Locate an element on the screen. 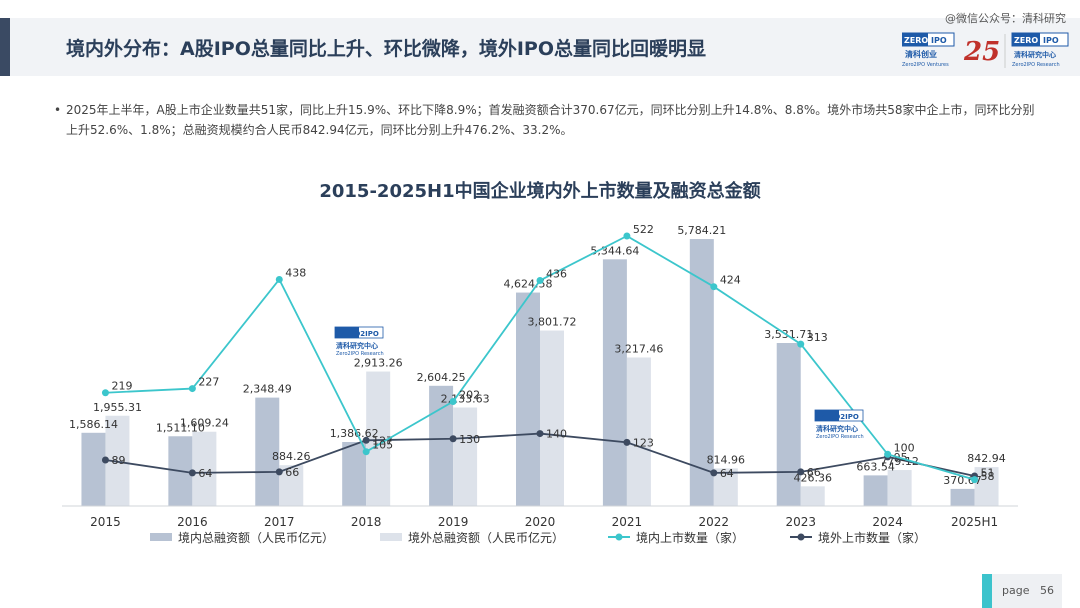 The width and height of the screenshot is (1080, 608). point-label-domestic-count-2025H1: 51 is located at coordinates (988, 473).